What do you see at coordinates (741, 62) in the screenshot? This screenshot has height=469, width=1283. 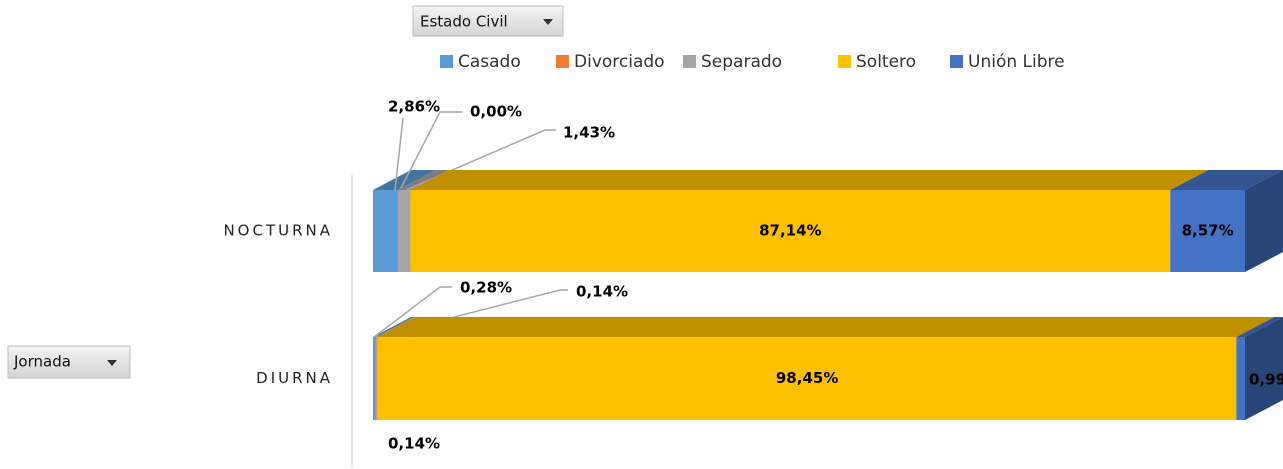 I see `legend-label: Separado` at bounding box center [741, 62].